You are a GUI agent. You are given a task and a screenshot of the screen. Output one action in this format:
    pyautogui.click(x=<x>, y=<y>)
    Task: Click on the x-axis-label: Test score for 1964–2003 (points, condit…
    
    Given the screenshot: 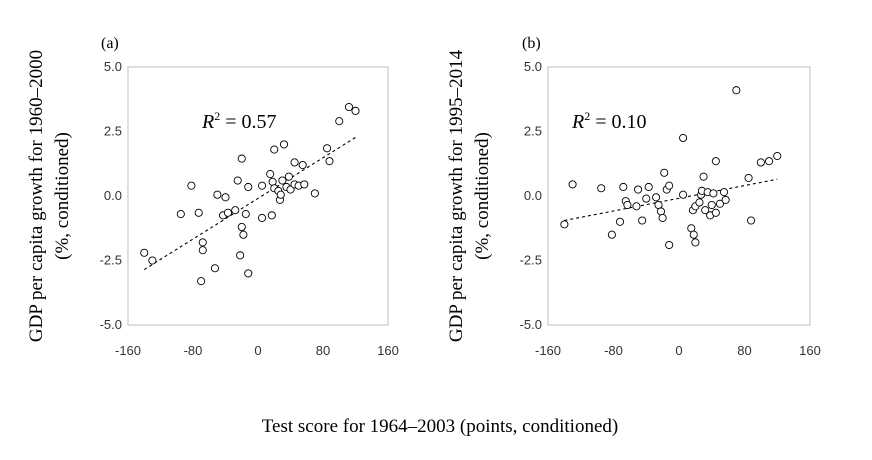 What is the action you would take?
    pyautogui.click(x=440, y=426)
    